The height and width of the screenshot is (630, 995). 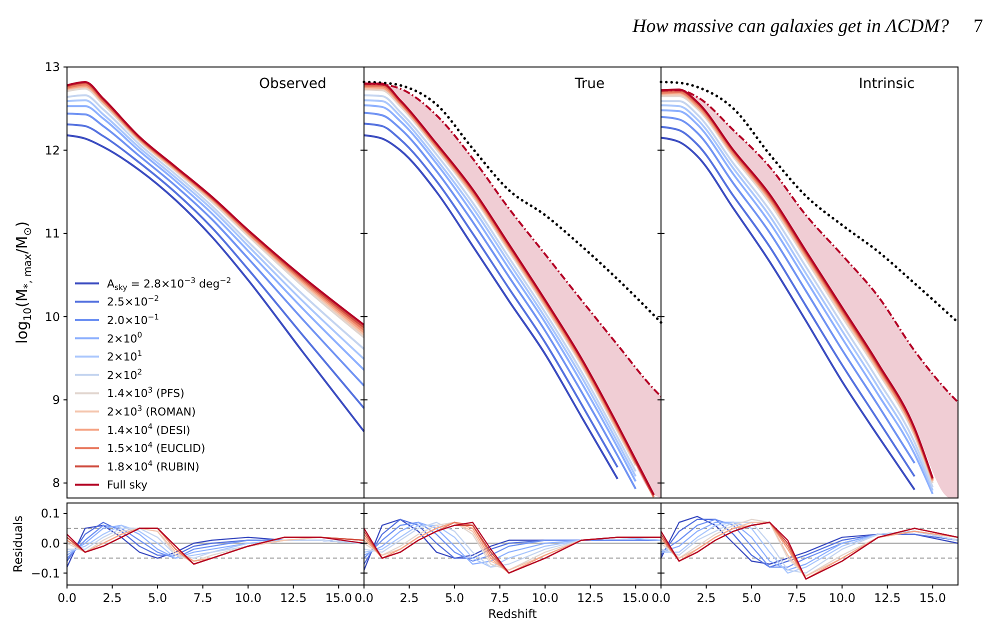 What do you see at coordinates (589, 84) in the screenshot?
I see `text: True` at bounding box center [589, 84].